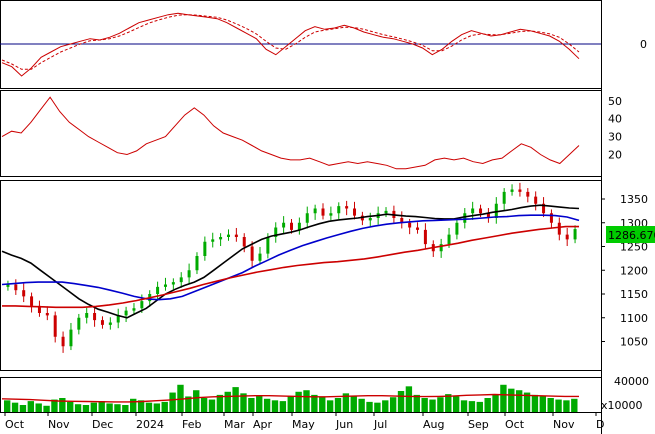 The image size is (655, 434). I want to click on x-tick-label: Apr, so click(263, 424).